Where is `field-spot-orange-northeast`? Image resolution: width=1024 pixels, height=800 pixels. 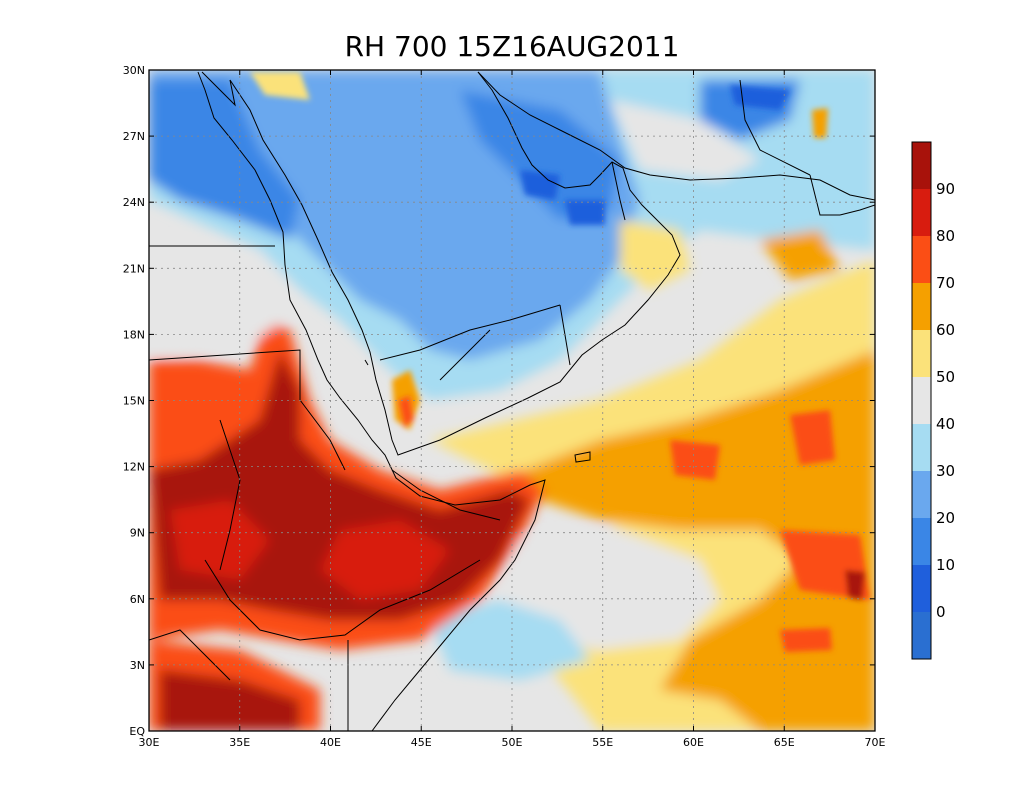 field-spot-orange-northeast is located at coordinates (820, 123).